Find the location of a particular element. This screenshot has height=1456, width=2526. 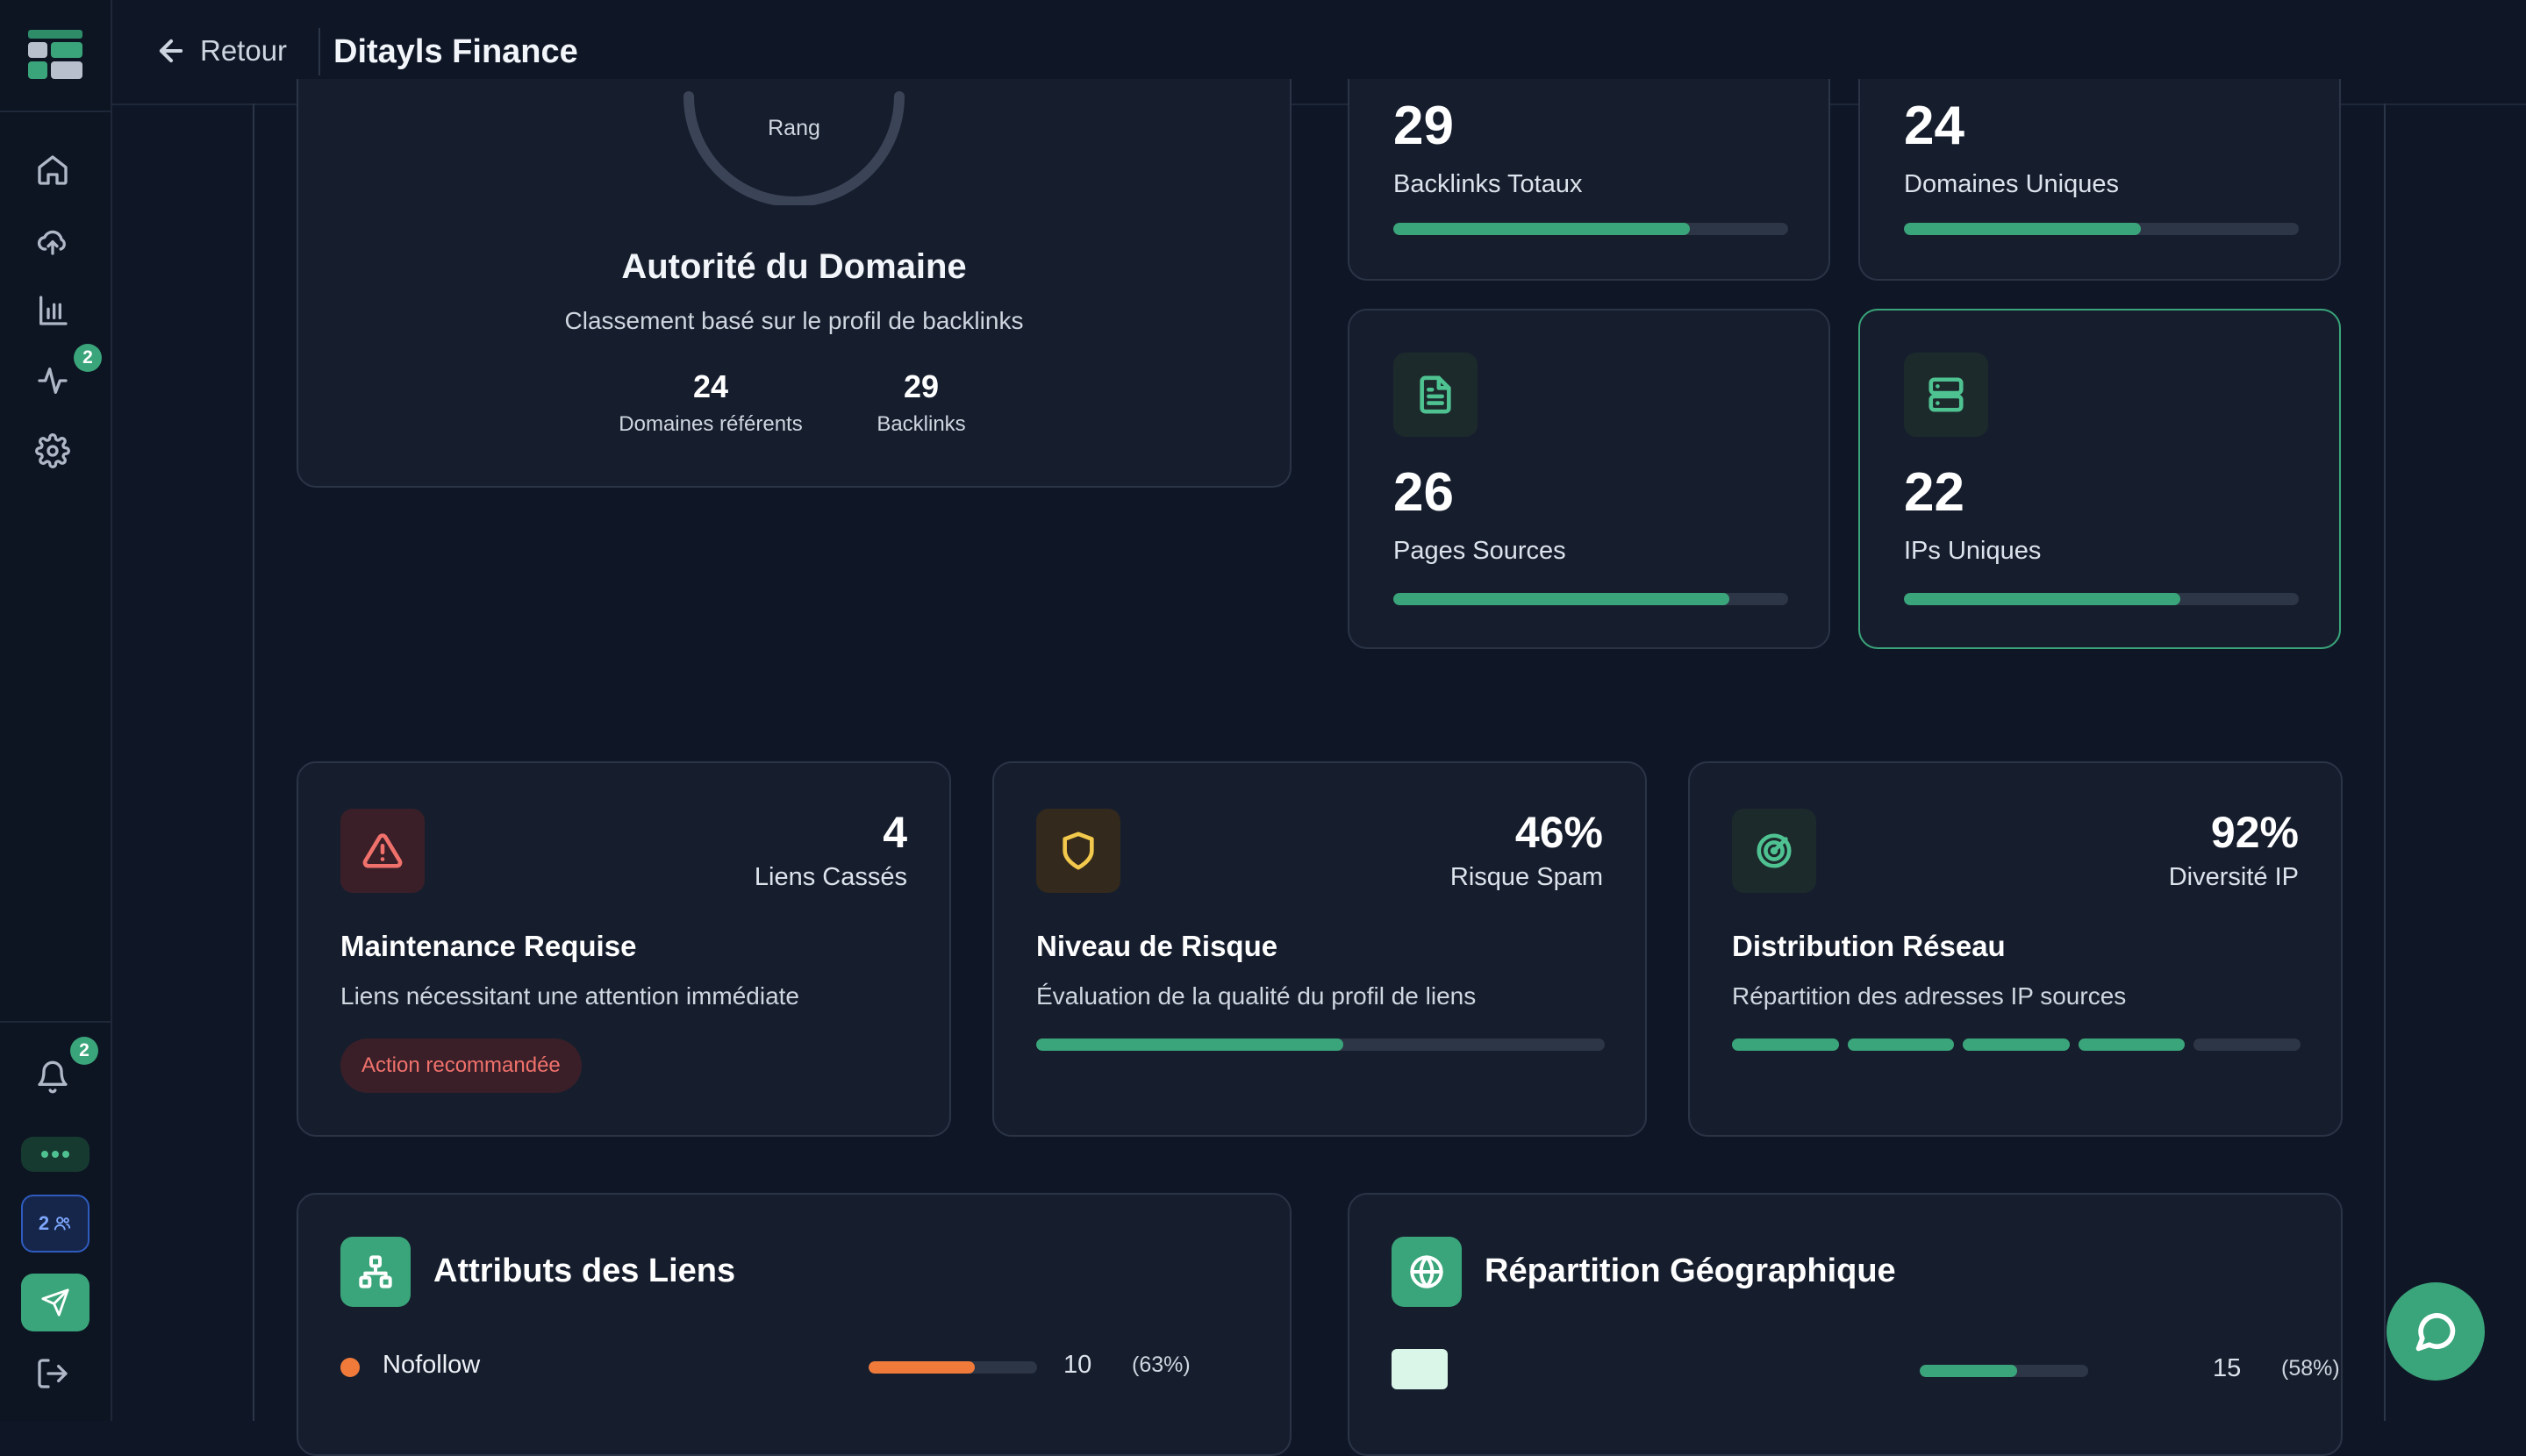

metric-card-pages: 26 Pages Sources is located at coordinates (1589, 479).